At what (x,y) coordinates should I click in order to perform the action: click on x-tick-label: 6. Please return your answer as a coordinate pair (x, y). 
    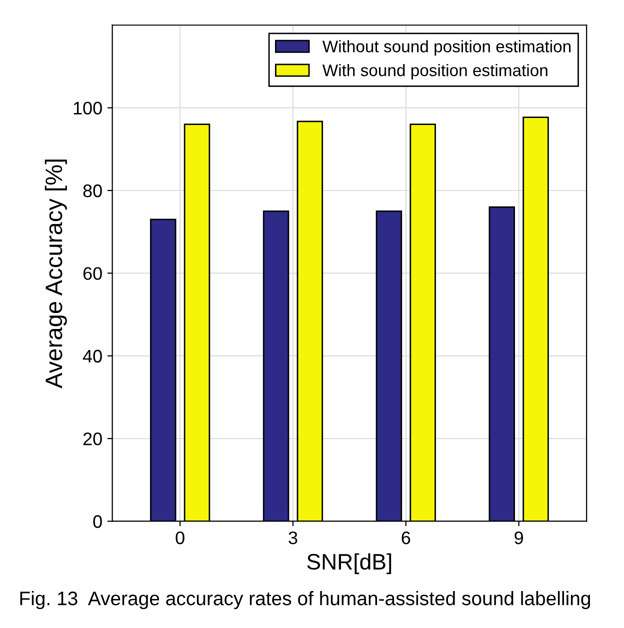
    Looking at the image, I should click on (406, 537).